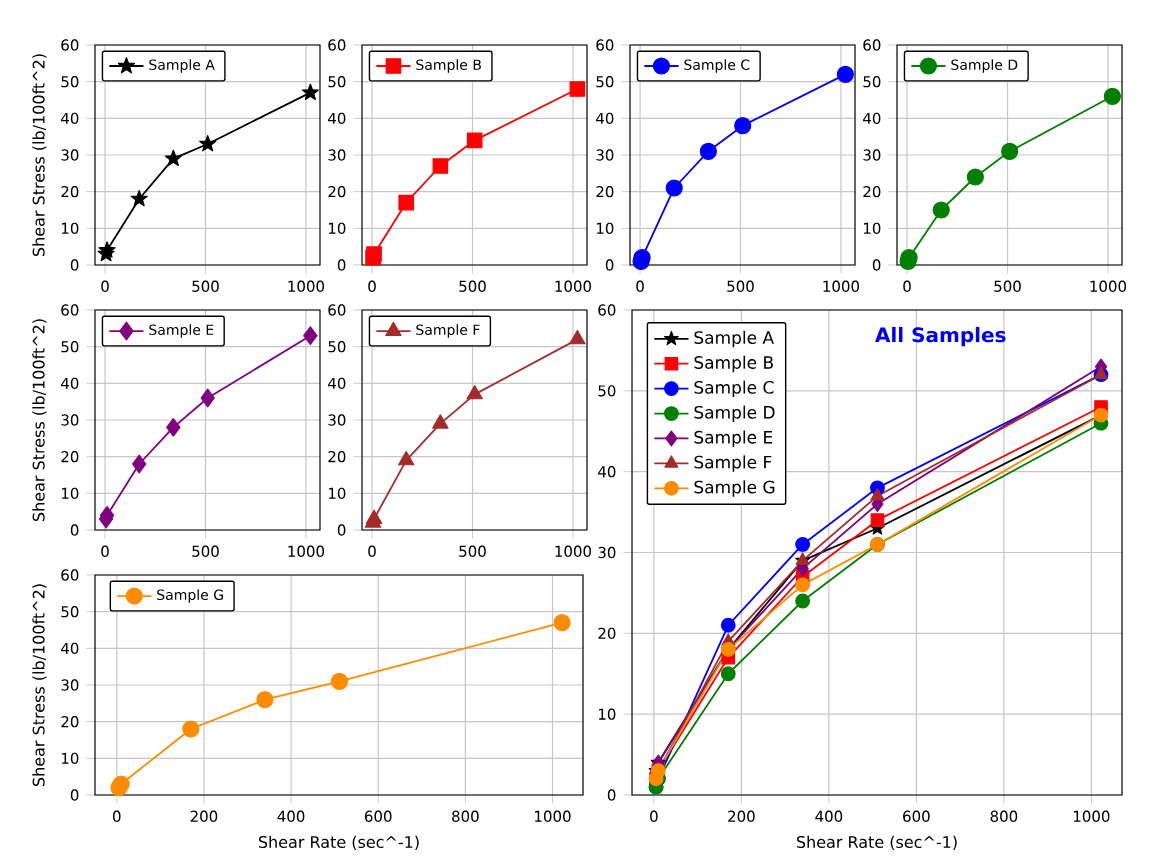  Describe the element at coordinates (916, 816) in the screenshot. I see `x-tick-label: 600` at that location.